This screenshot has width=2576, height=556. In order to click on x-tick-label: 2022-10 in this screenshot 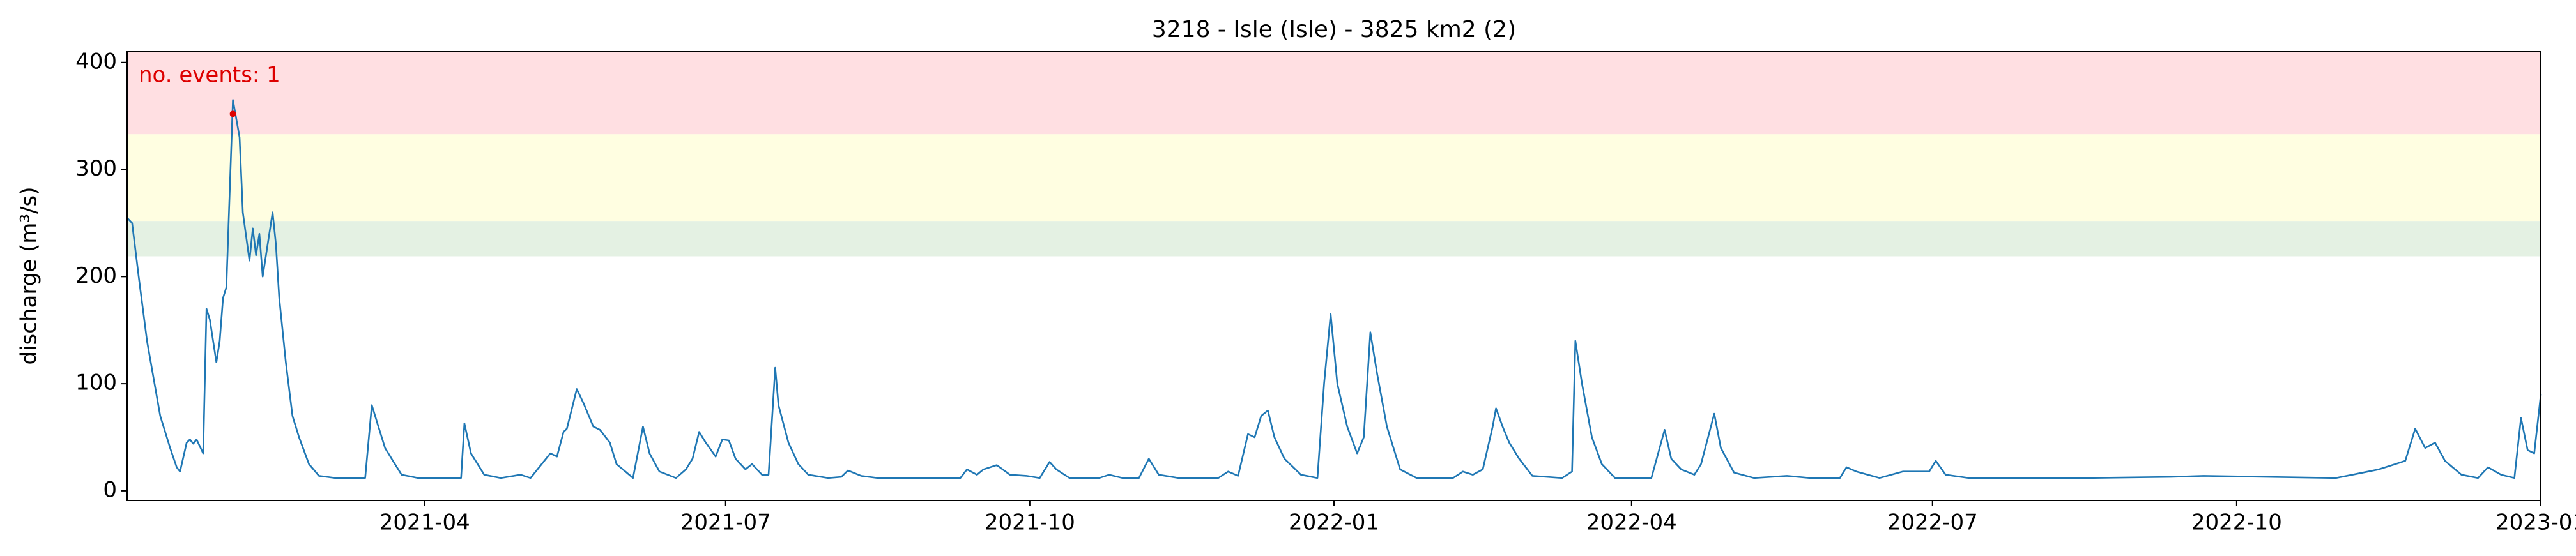, I will do `click(2236, 523)`.